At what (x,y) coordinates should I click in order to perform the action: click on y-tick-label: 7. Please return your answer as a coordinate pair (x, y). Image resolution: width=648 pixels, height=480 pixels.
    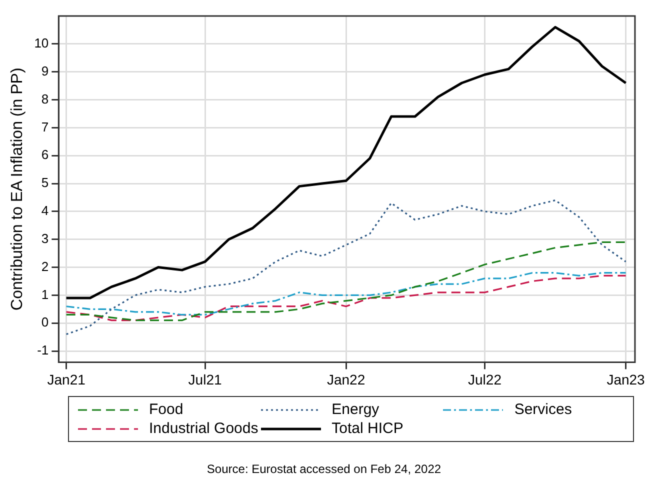
    Looking at the image, I should click on (45, 126).